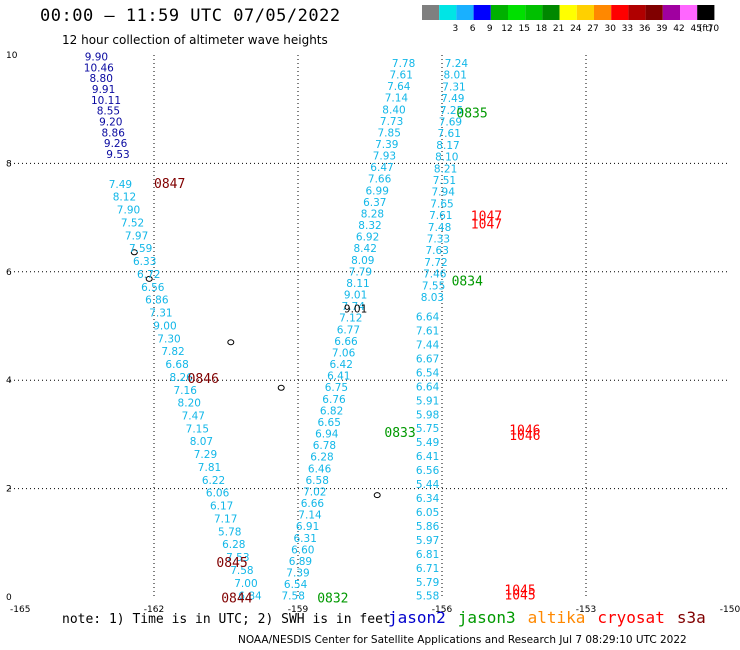  I want to click on wave-height-value: 8.40, so click(393, 110).